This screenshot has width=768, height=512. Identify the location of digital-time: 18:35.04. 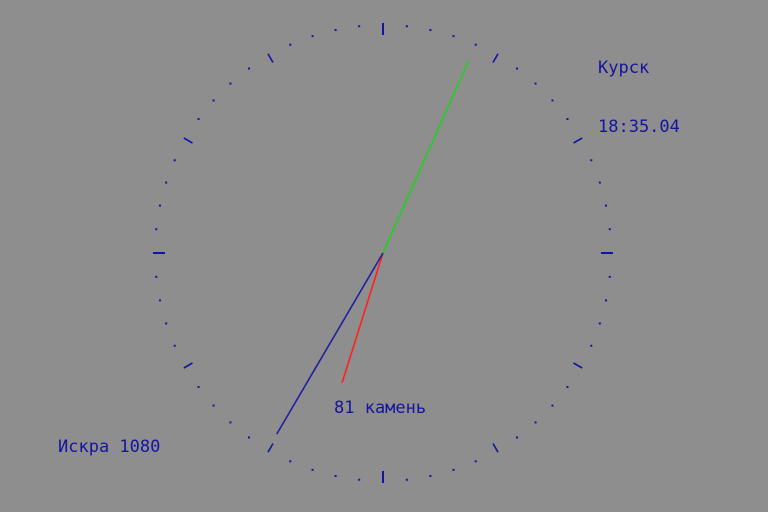
(639, 127).